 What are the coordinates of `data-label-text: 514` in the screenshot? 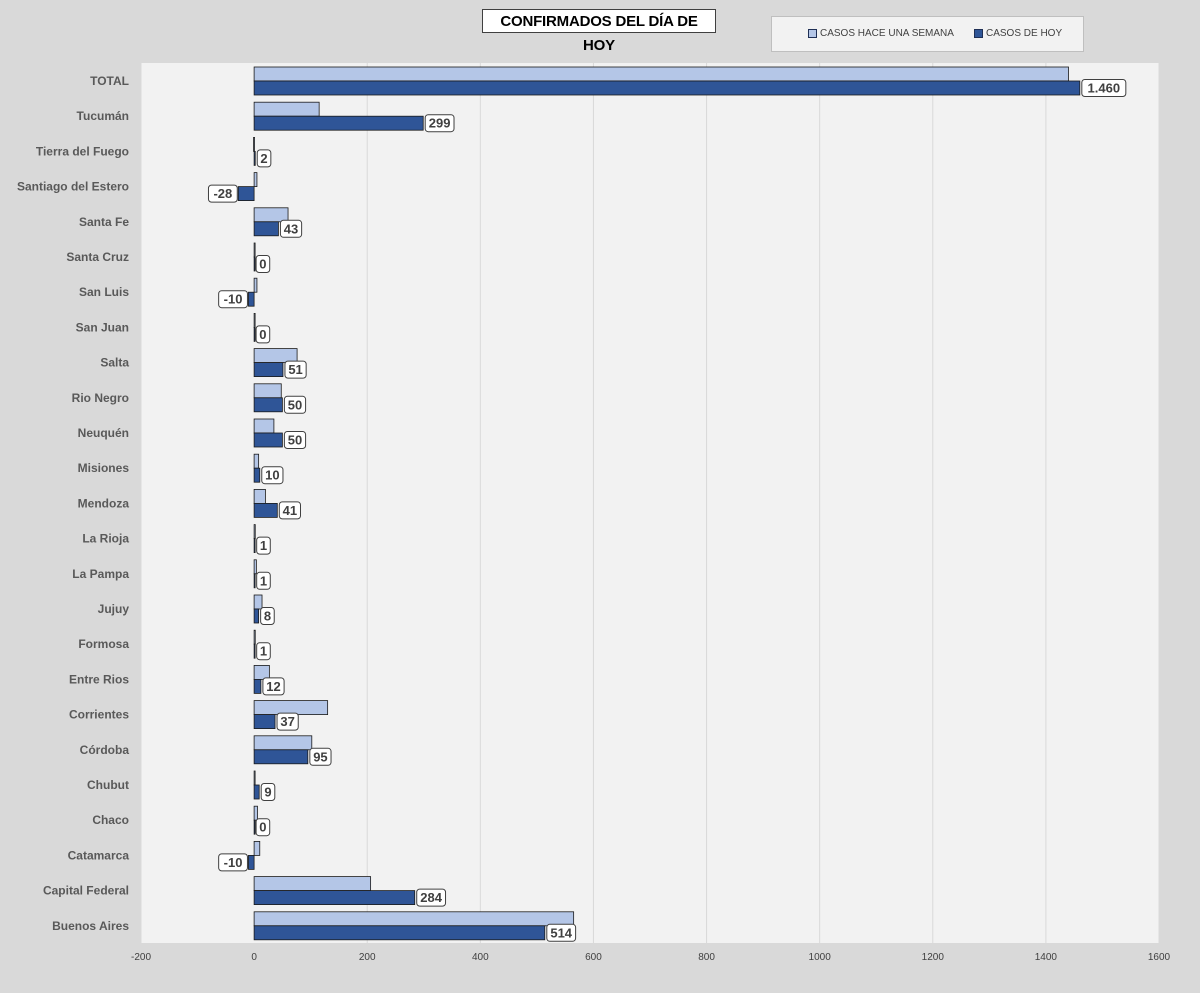 It's located at (561, 932).